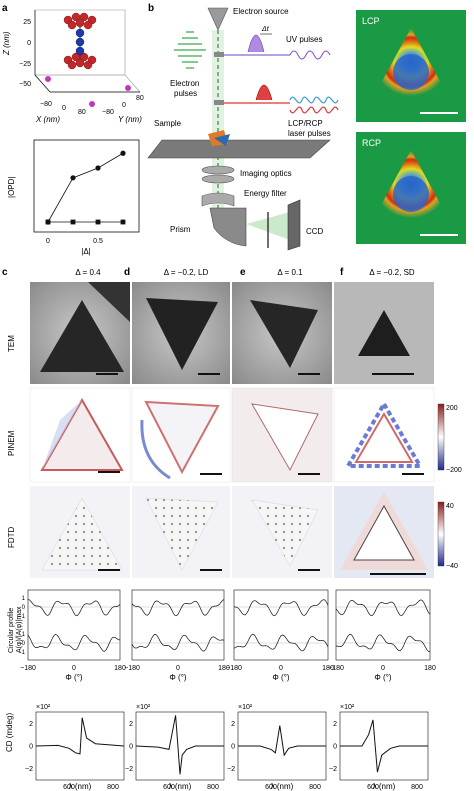 This screenshot has height=791, width=474. I want to click on sample-label: Sample, so click(168, 123).